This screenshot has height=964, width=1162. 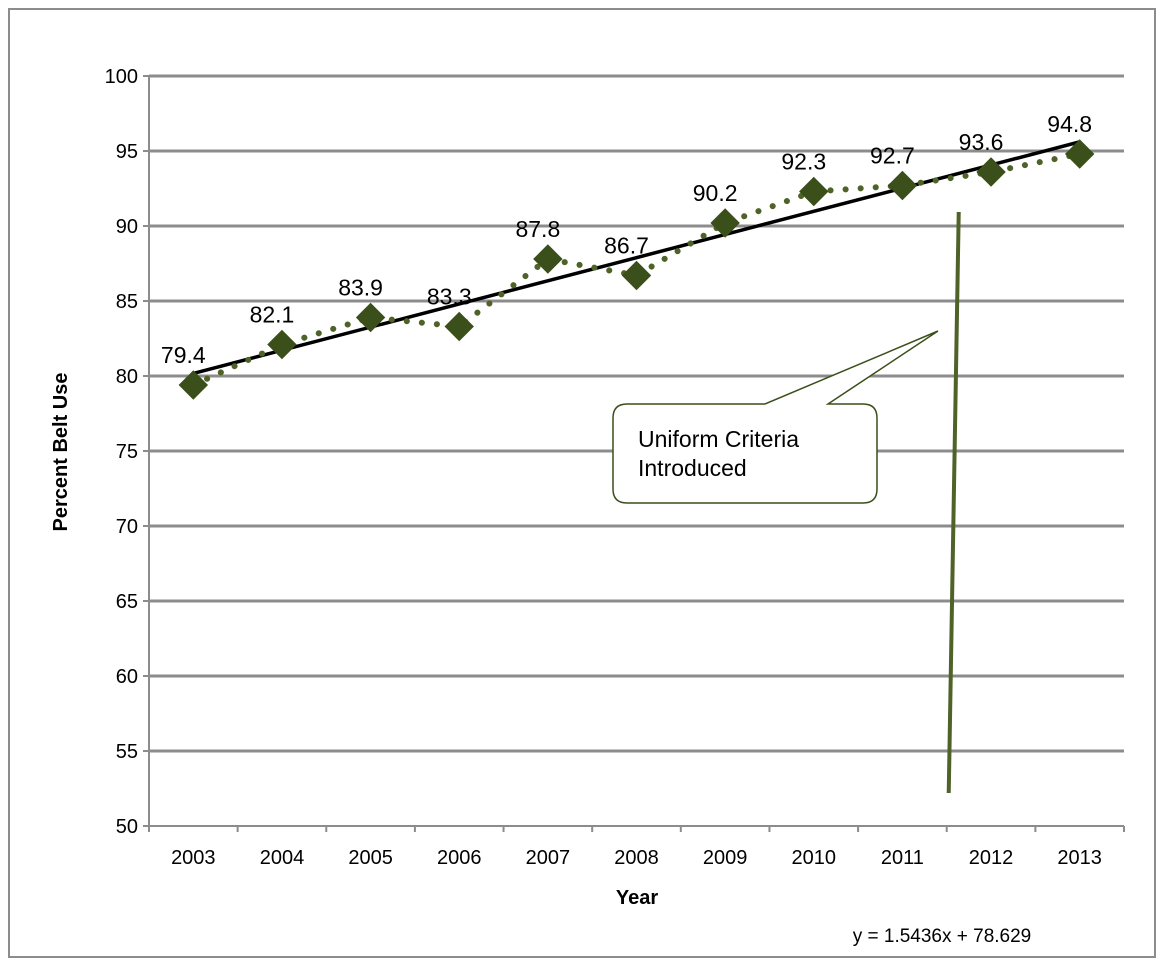 What do you see at coordinates (193, 858) in the screenshot?
I see `x-tick-label-2003: 2003` at bounding box center [193, 858].